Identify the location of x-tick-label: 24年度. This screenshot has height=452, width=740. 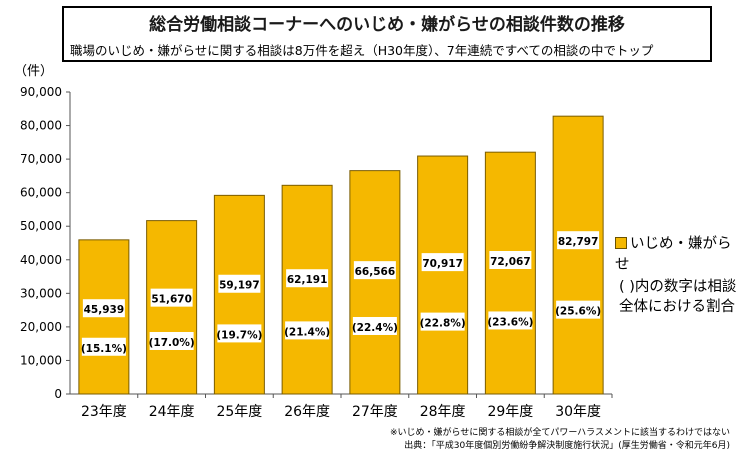
(172, 412).